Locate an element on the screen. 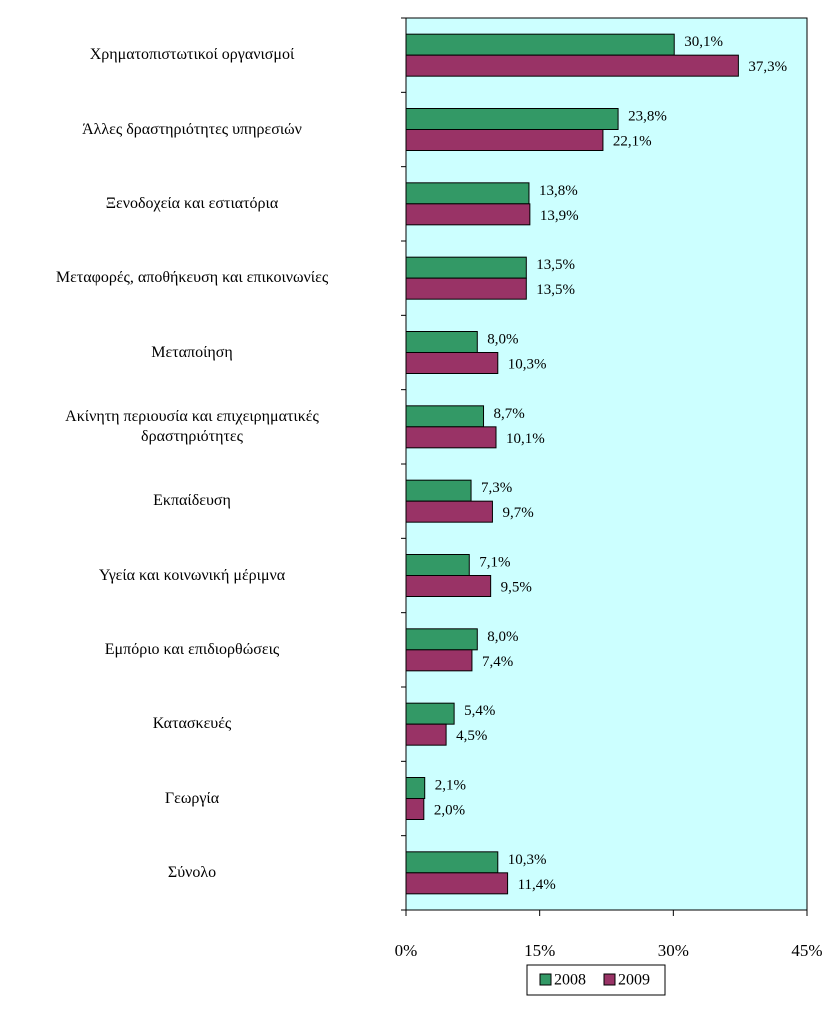 The width and height of the screenshot is (836, 1021). x-tick-label: 45% is located at coordinates (806, 950).